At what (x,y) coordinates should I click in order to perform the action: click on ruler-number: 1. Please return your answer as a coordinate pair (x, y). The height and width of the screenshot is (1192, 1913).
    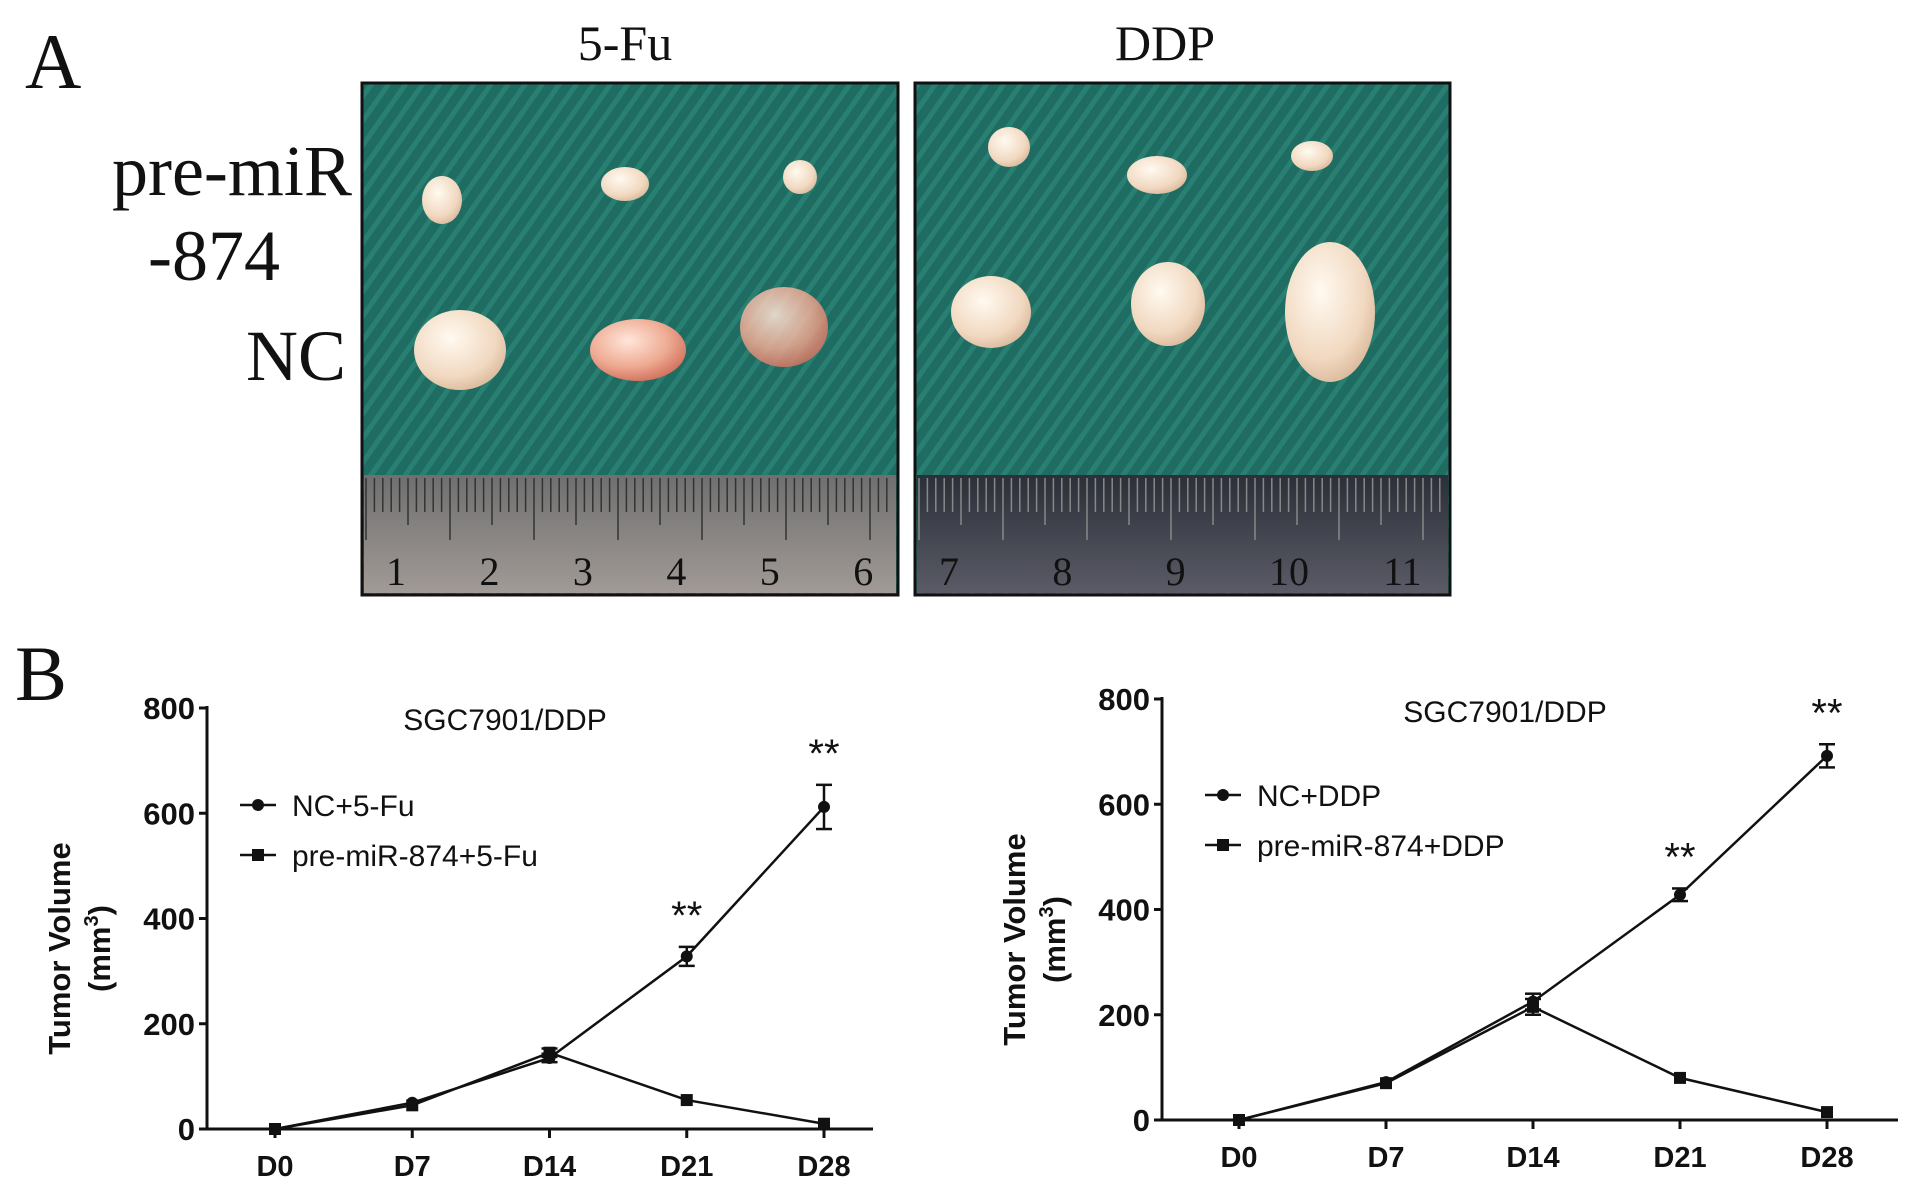
    Looking at the image, I should click on (396, 571).